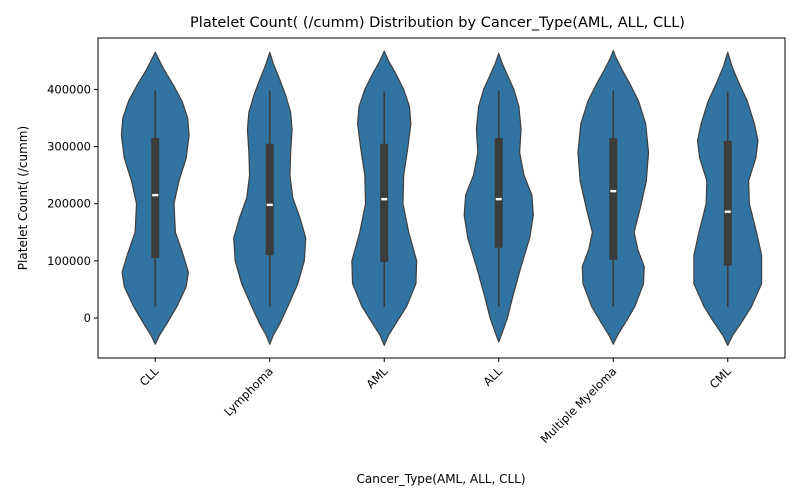 This screenshot has width=800, height=500. I want to click on x-tick-label: Multiple Myeloma, so click(579, 405).